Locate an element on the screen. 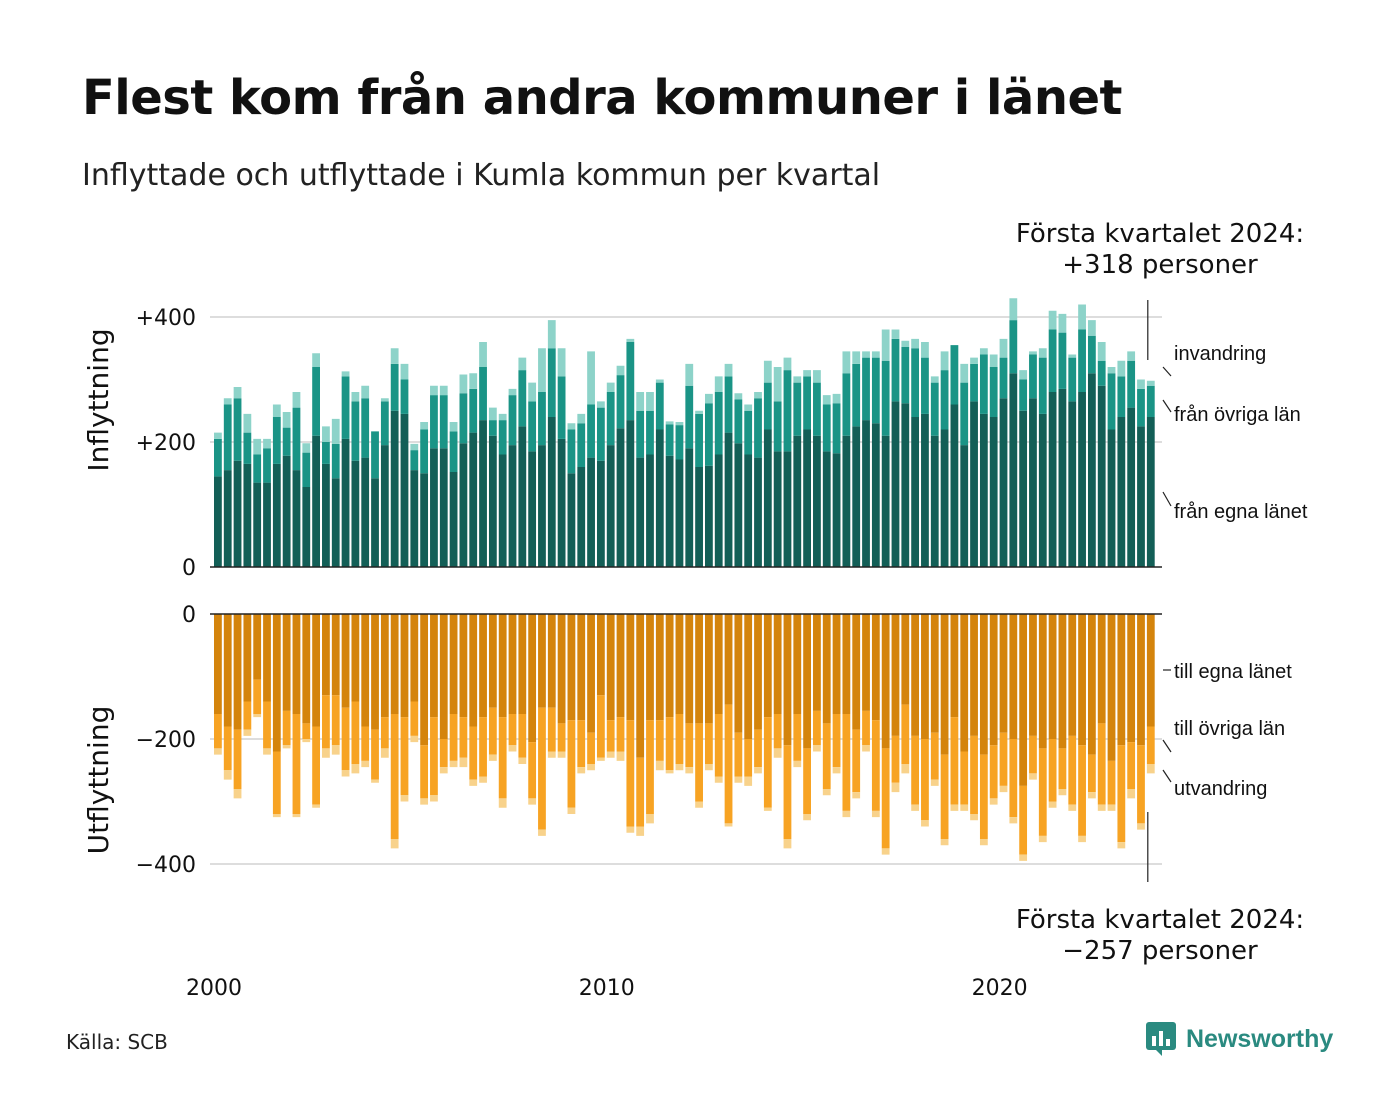 This screenshot has height=1120, width=1400. legend-fran-egna-lanet: från egna länet is located at coordinates (1241, 512).